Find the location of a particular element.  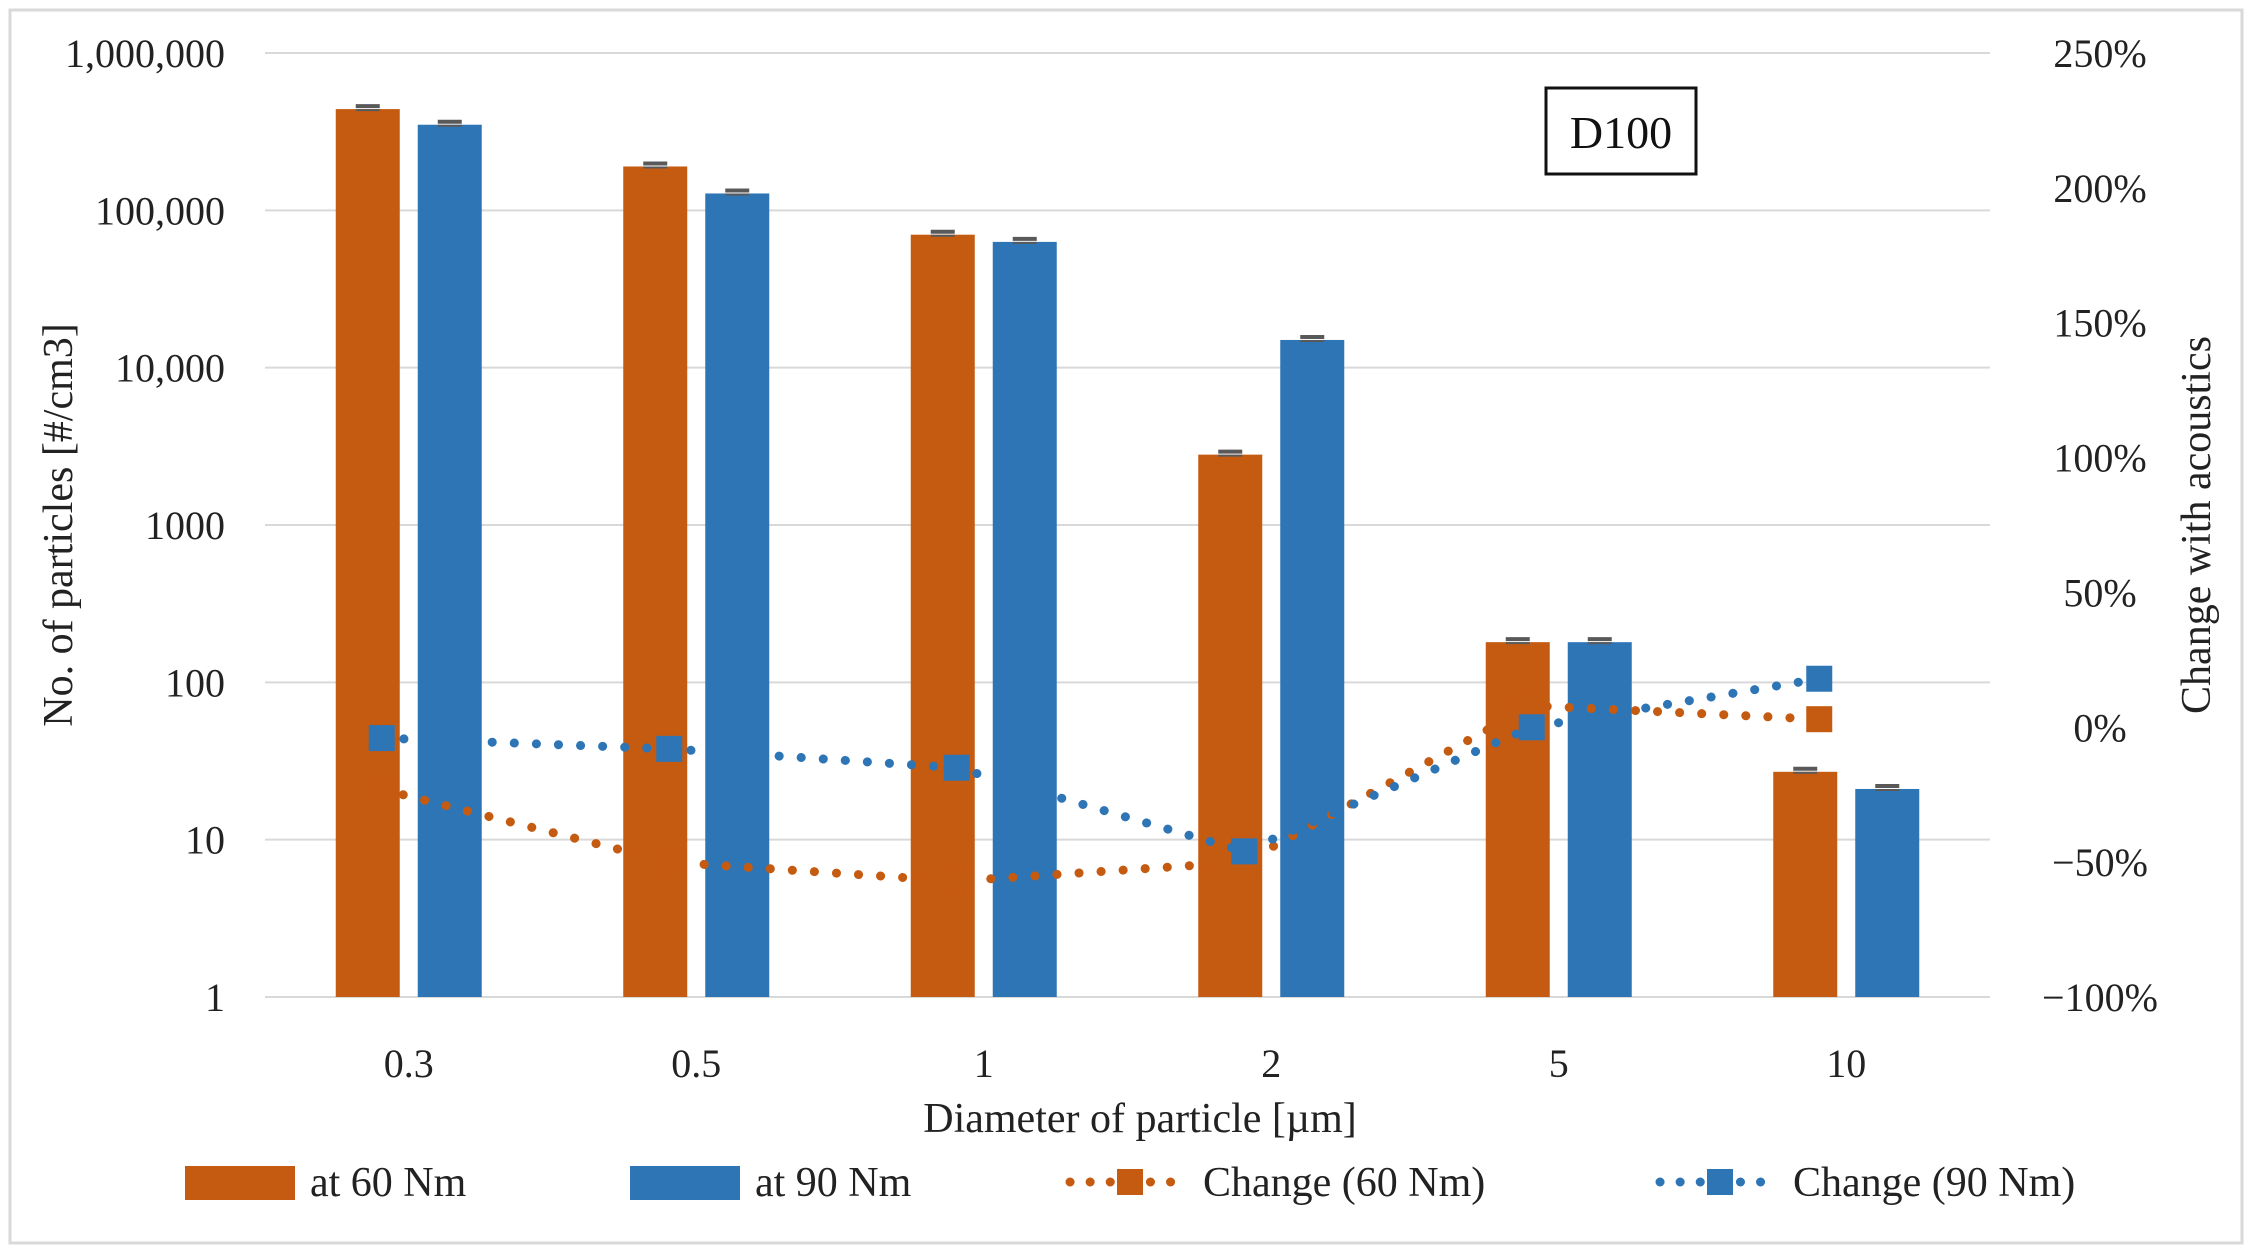

y-tick-label: 100 is located at coordinates (195, 682).